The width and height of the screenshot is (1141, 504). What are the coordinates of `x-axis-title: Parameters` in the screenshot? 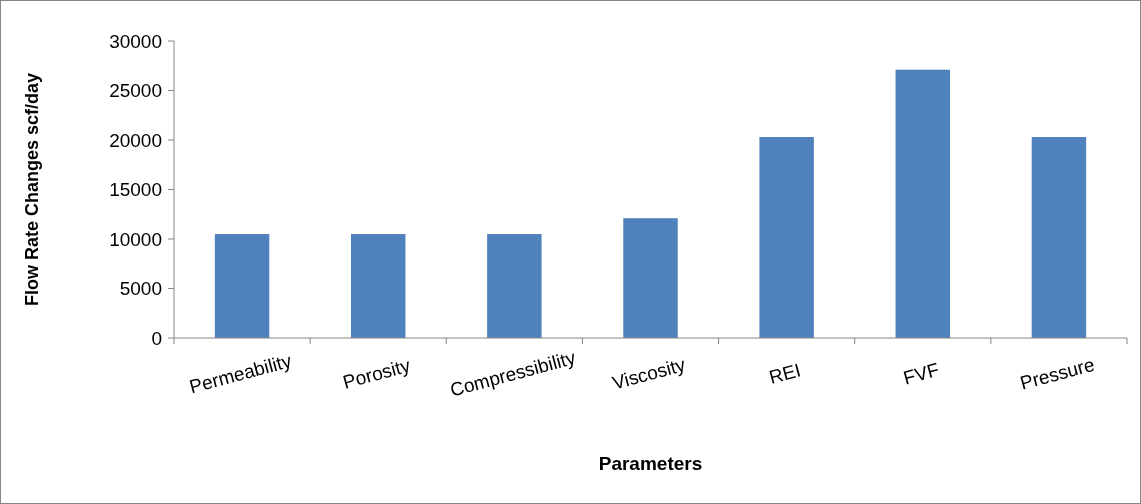 It's located at (650, 463).